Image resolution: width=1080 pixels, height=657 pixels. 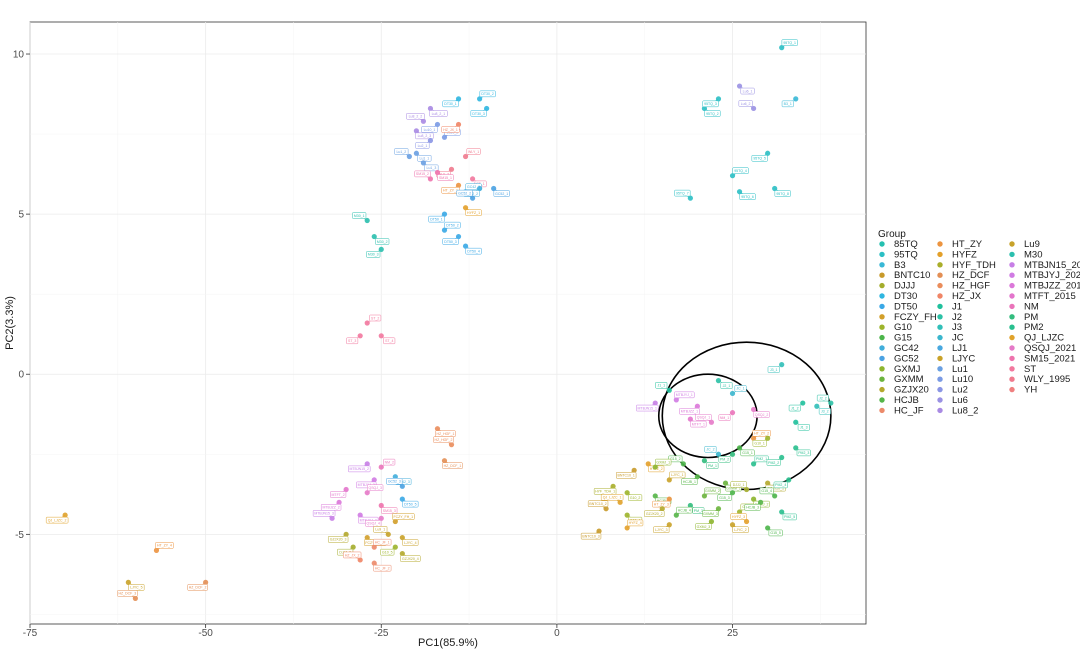 I want to click on legend-label: NM, so click(x=1031, y=306).